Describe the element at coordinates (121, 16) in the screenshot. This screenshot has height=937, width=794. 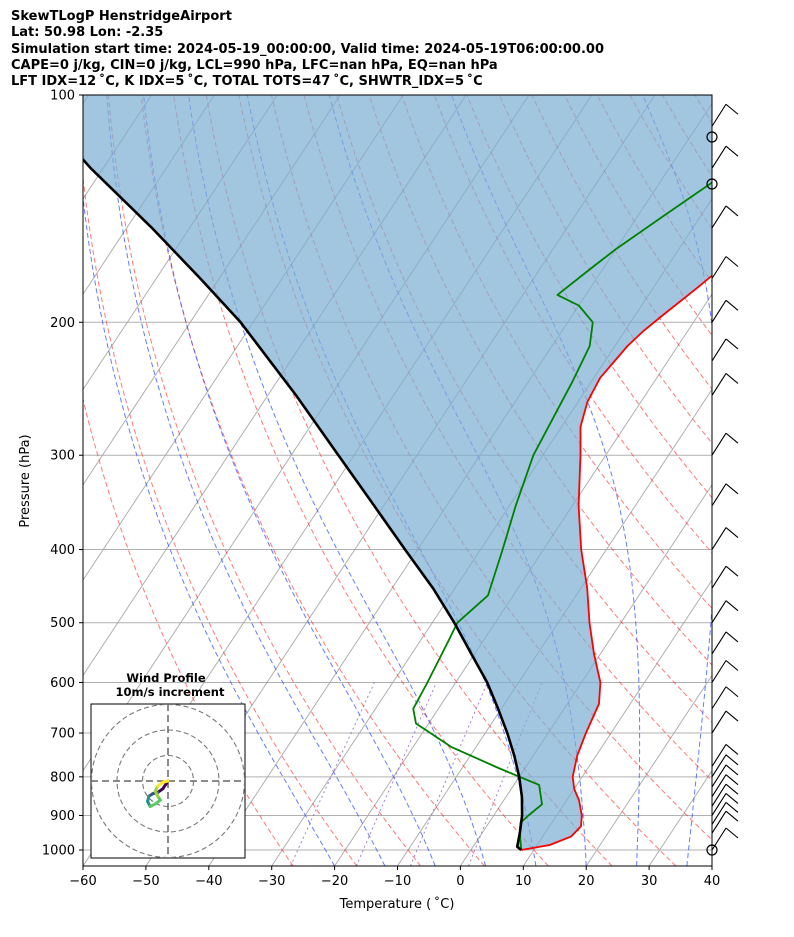
I see `chart-title: SkewTLogP HenstridgeAirport` at that location.